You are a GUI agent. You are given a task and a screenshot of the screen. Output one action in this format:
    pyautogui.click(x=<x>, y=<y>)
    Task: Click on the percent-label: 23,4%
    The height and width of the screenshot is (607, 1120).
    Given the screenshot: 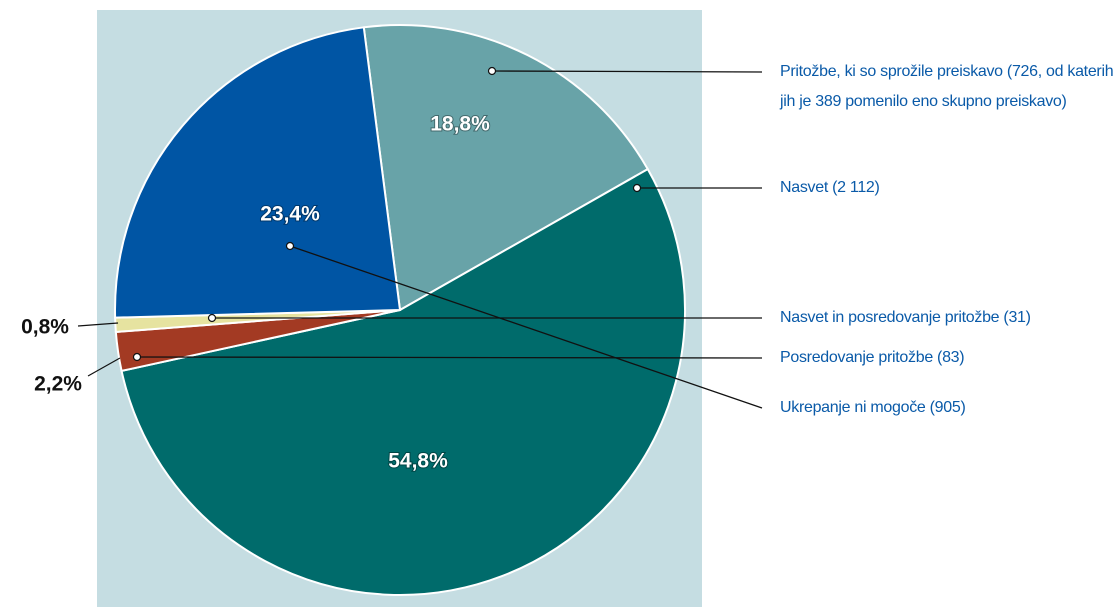 What is the action you would take?
    pyautogui.click(x=290, y=214)
    